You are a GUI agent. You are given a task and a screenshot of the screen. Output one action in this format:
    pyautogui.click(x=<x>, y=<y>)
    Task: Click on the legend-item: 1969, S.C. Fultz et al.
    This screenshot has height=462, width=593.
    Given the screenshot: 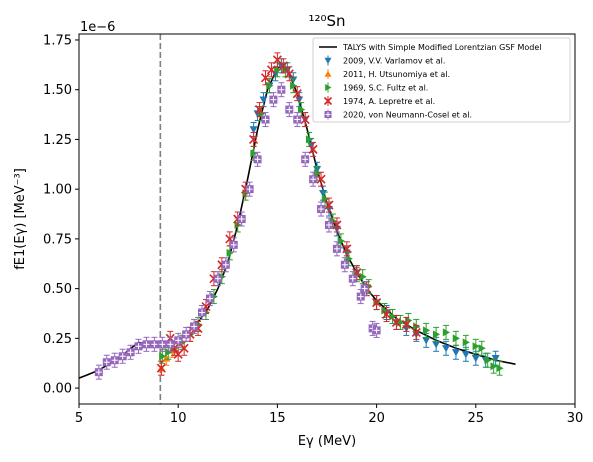 What is the action you would take?
    pyautogui.click(x=376, y=87)
    